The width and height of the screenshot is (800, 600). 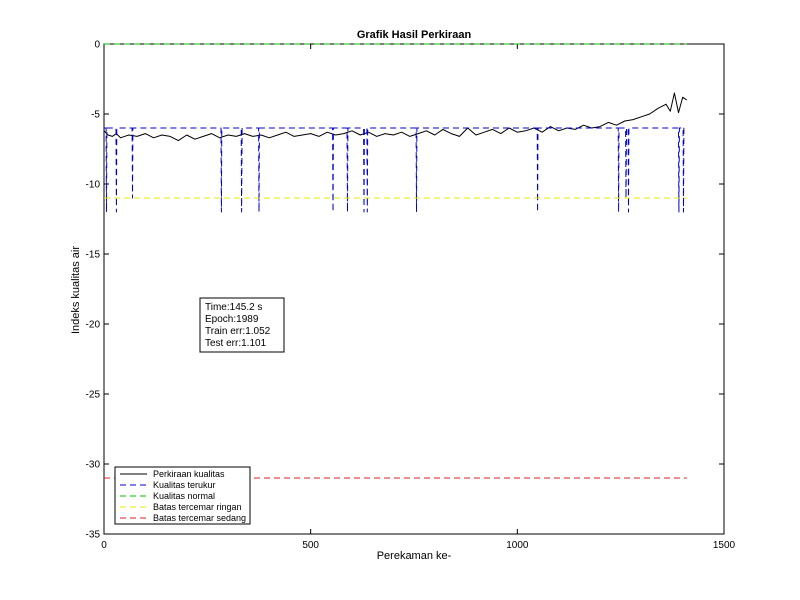 What do you see at coordinates (93, 465) in the screenshot?
I see `y-tick-label: -30` at bounding box center [93, 465].